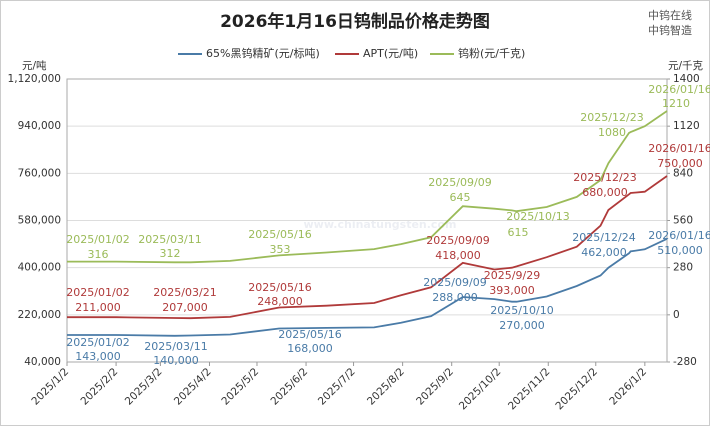  Describe the element at coordinates (34, 79) in the screenshot. I see `y-tick-label: 1,120,000` at that location.